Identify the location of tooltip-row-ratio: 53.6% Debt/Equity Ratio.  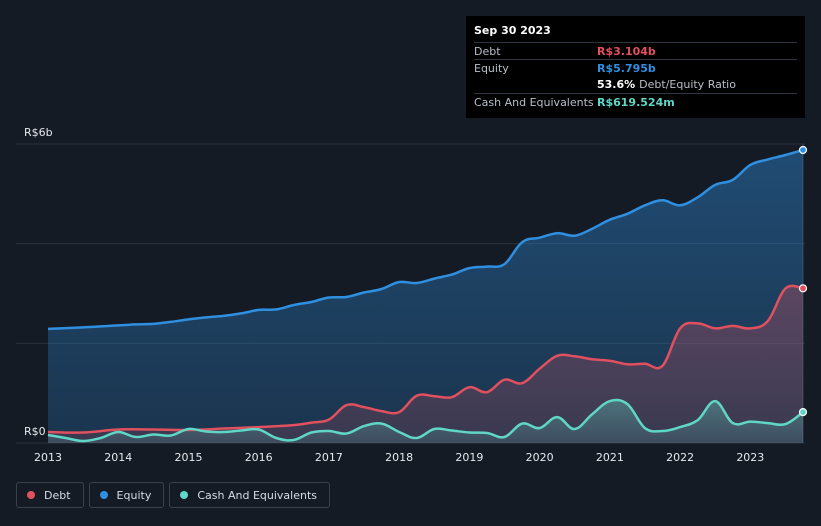
(635, 84).